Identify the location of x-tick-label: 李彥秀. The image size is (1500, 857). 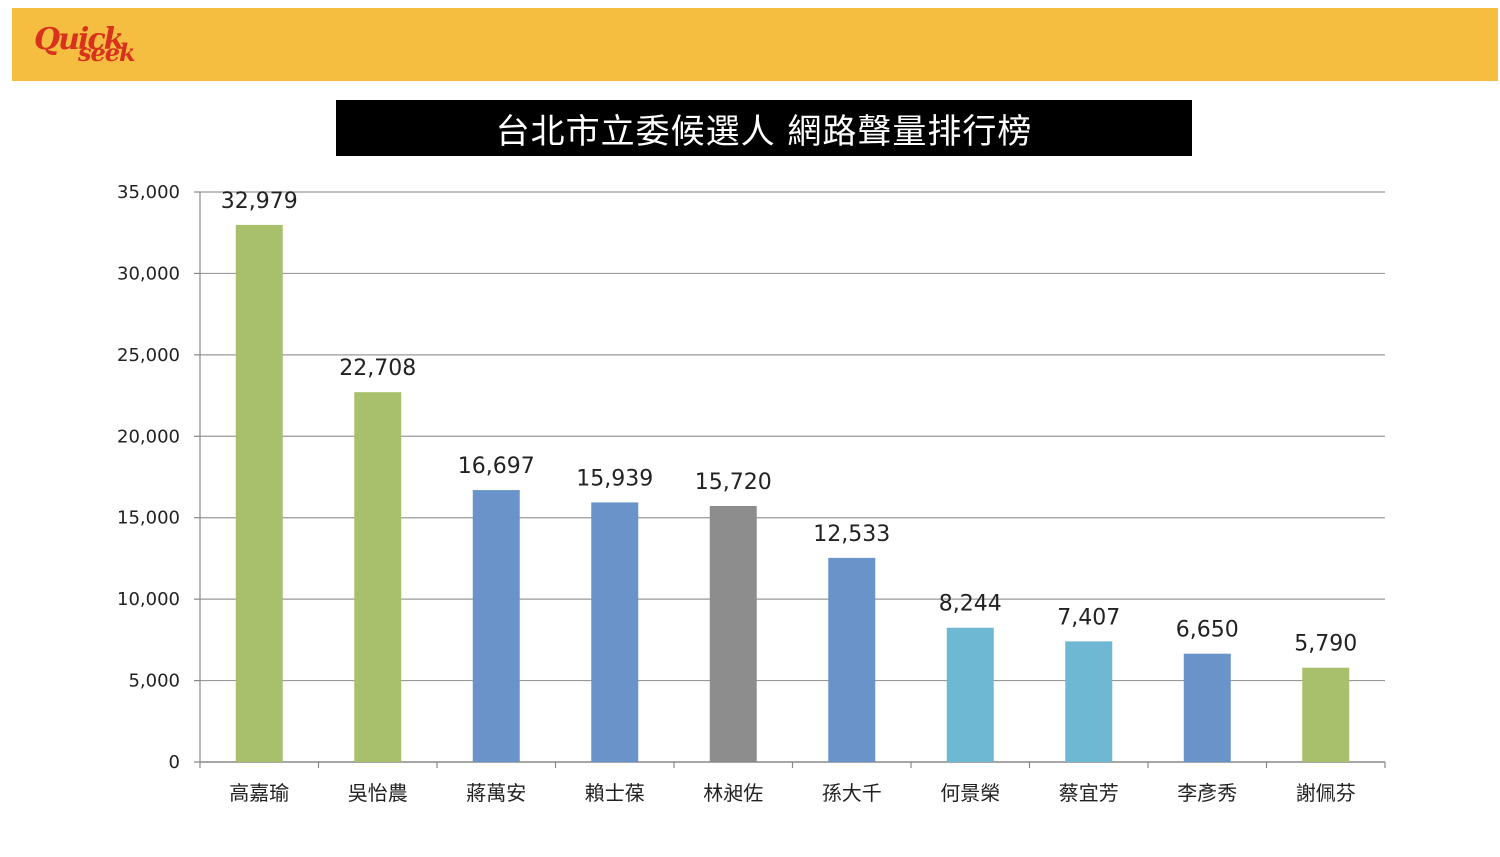
(1207, 793).